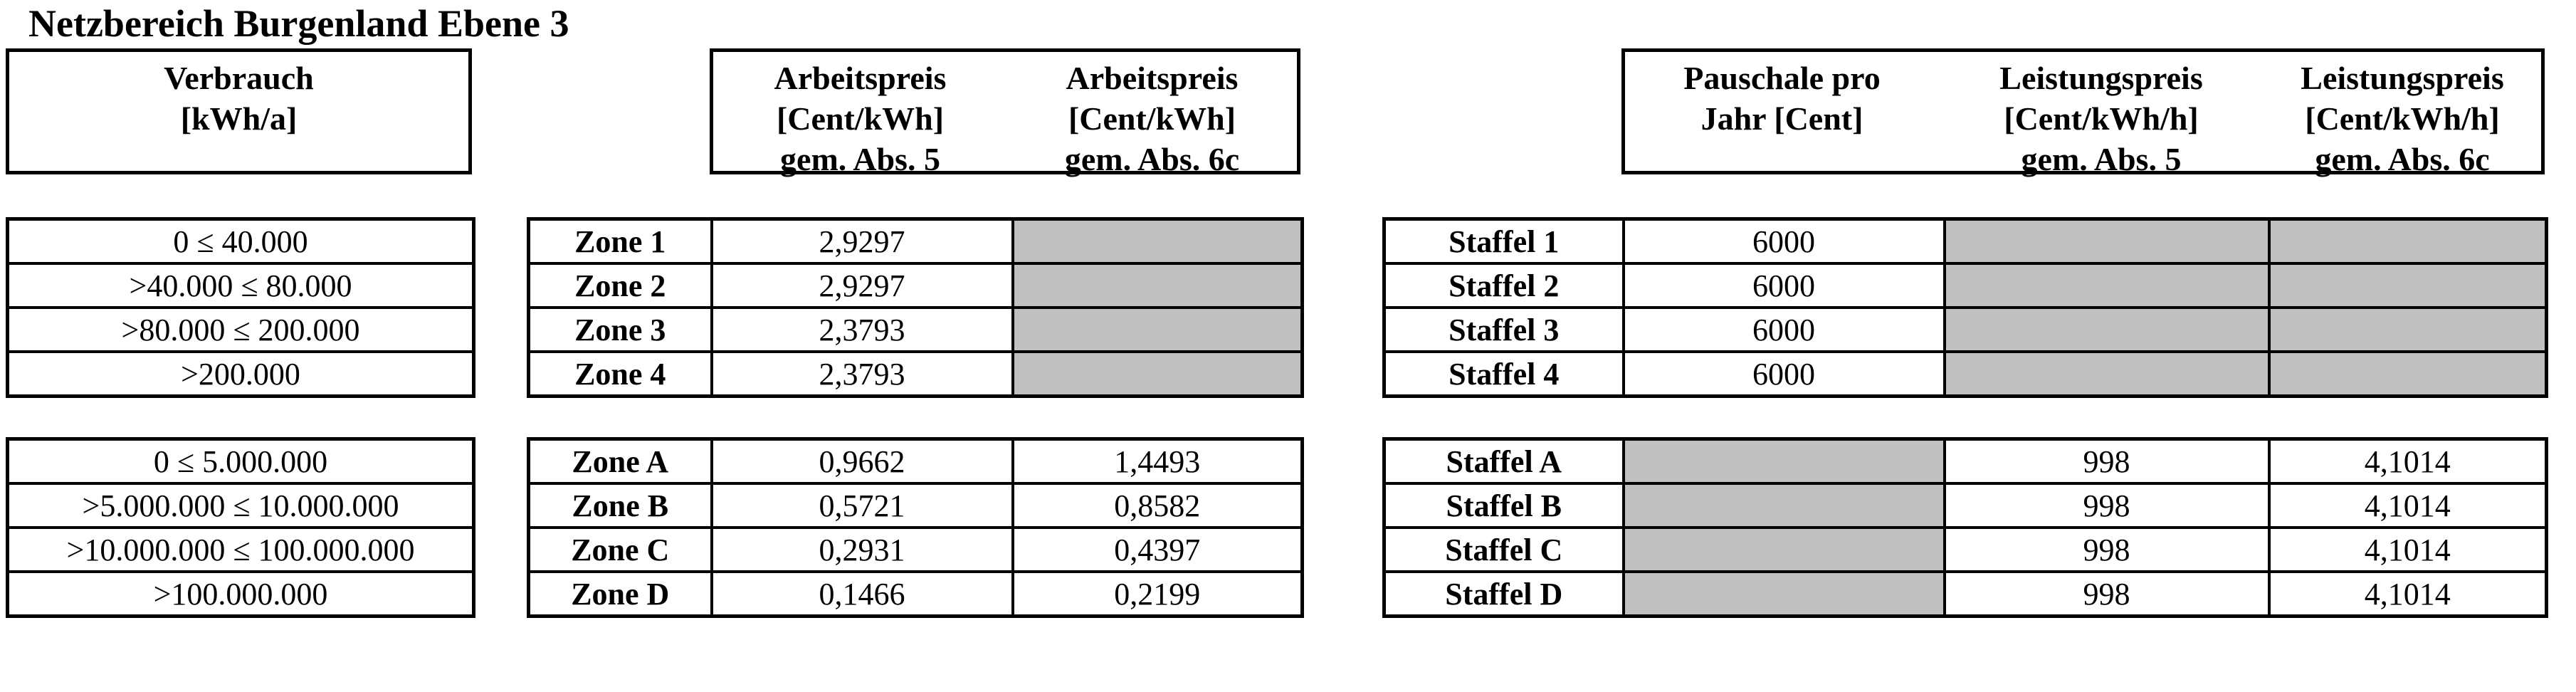 This screenshot has width=2576, height=692. I want to click on staffel-label: Staffel B, so click(1503, 505).